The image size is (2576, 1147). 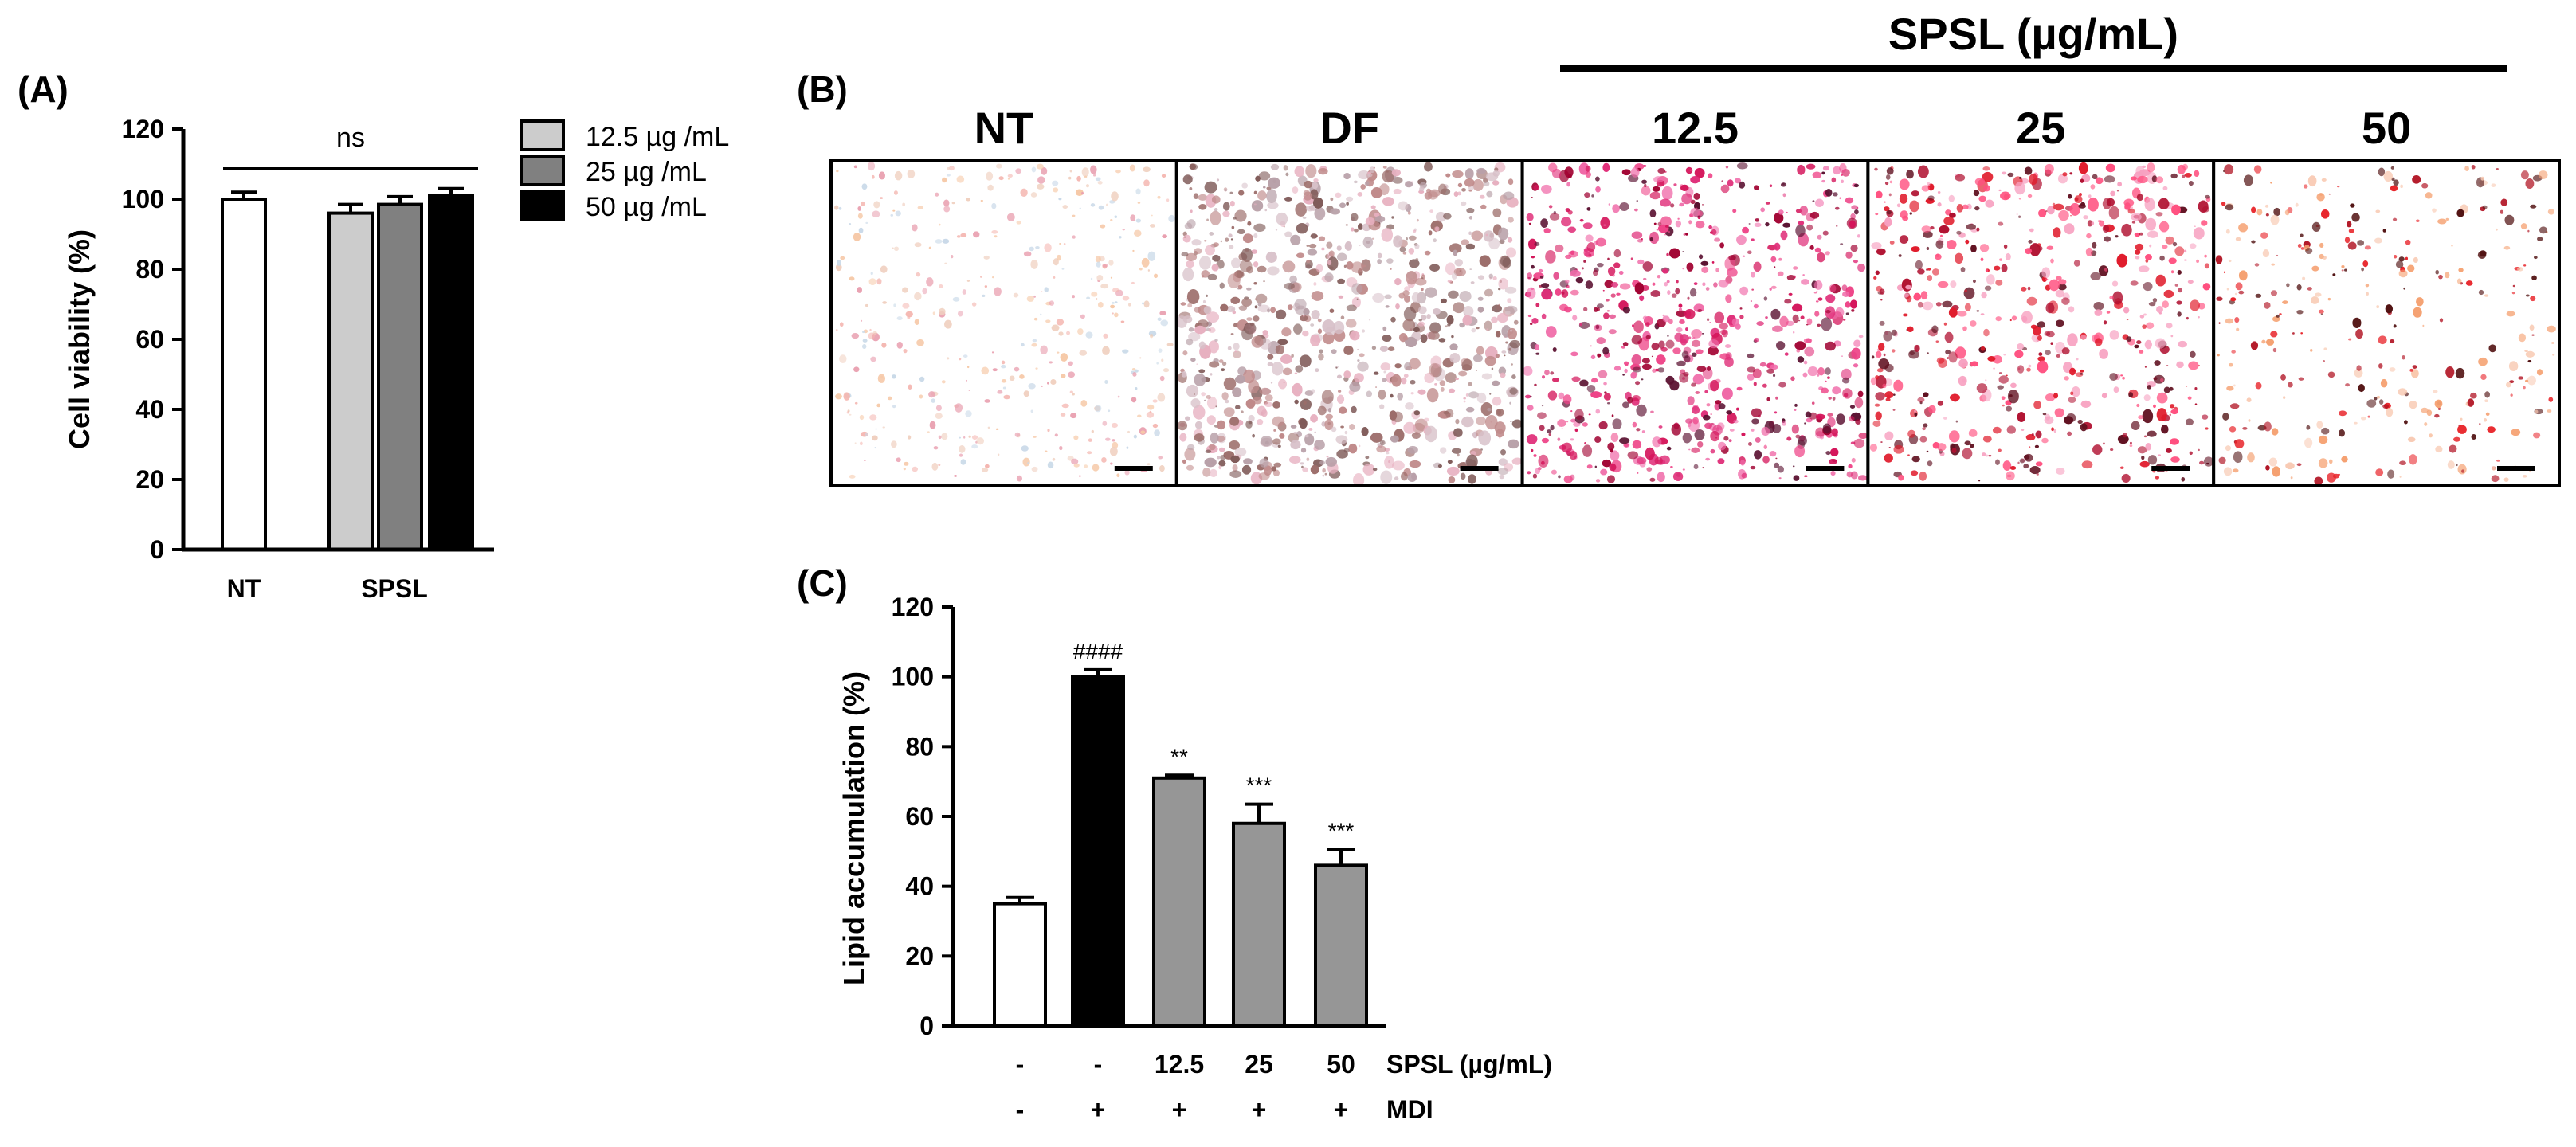 What do you see at coordinates (157, 549) in the screenshot?
I see `y-tick-label: 0` at bounding box center [157, 549].